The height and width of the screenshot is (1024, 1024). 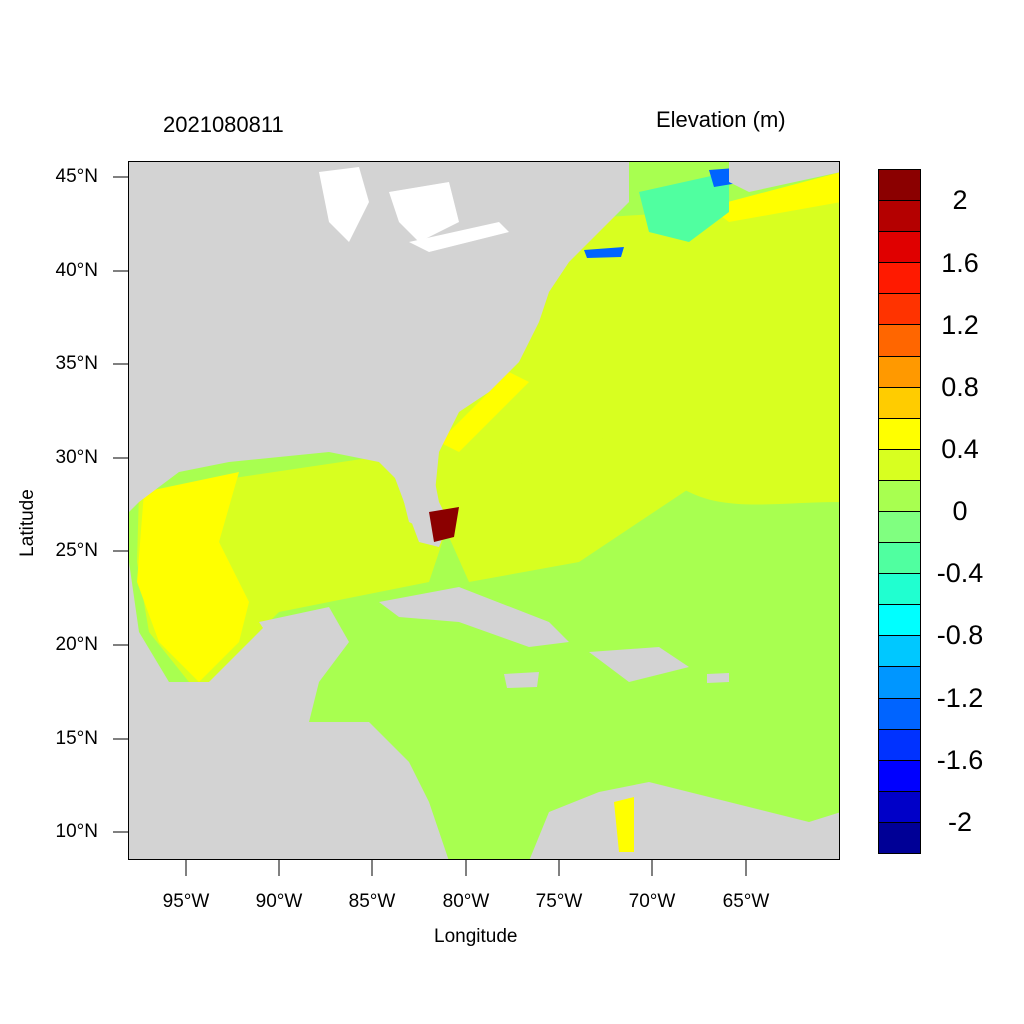 I want to click on cuba-land, so click(x=474, y=617).